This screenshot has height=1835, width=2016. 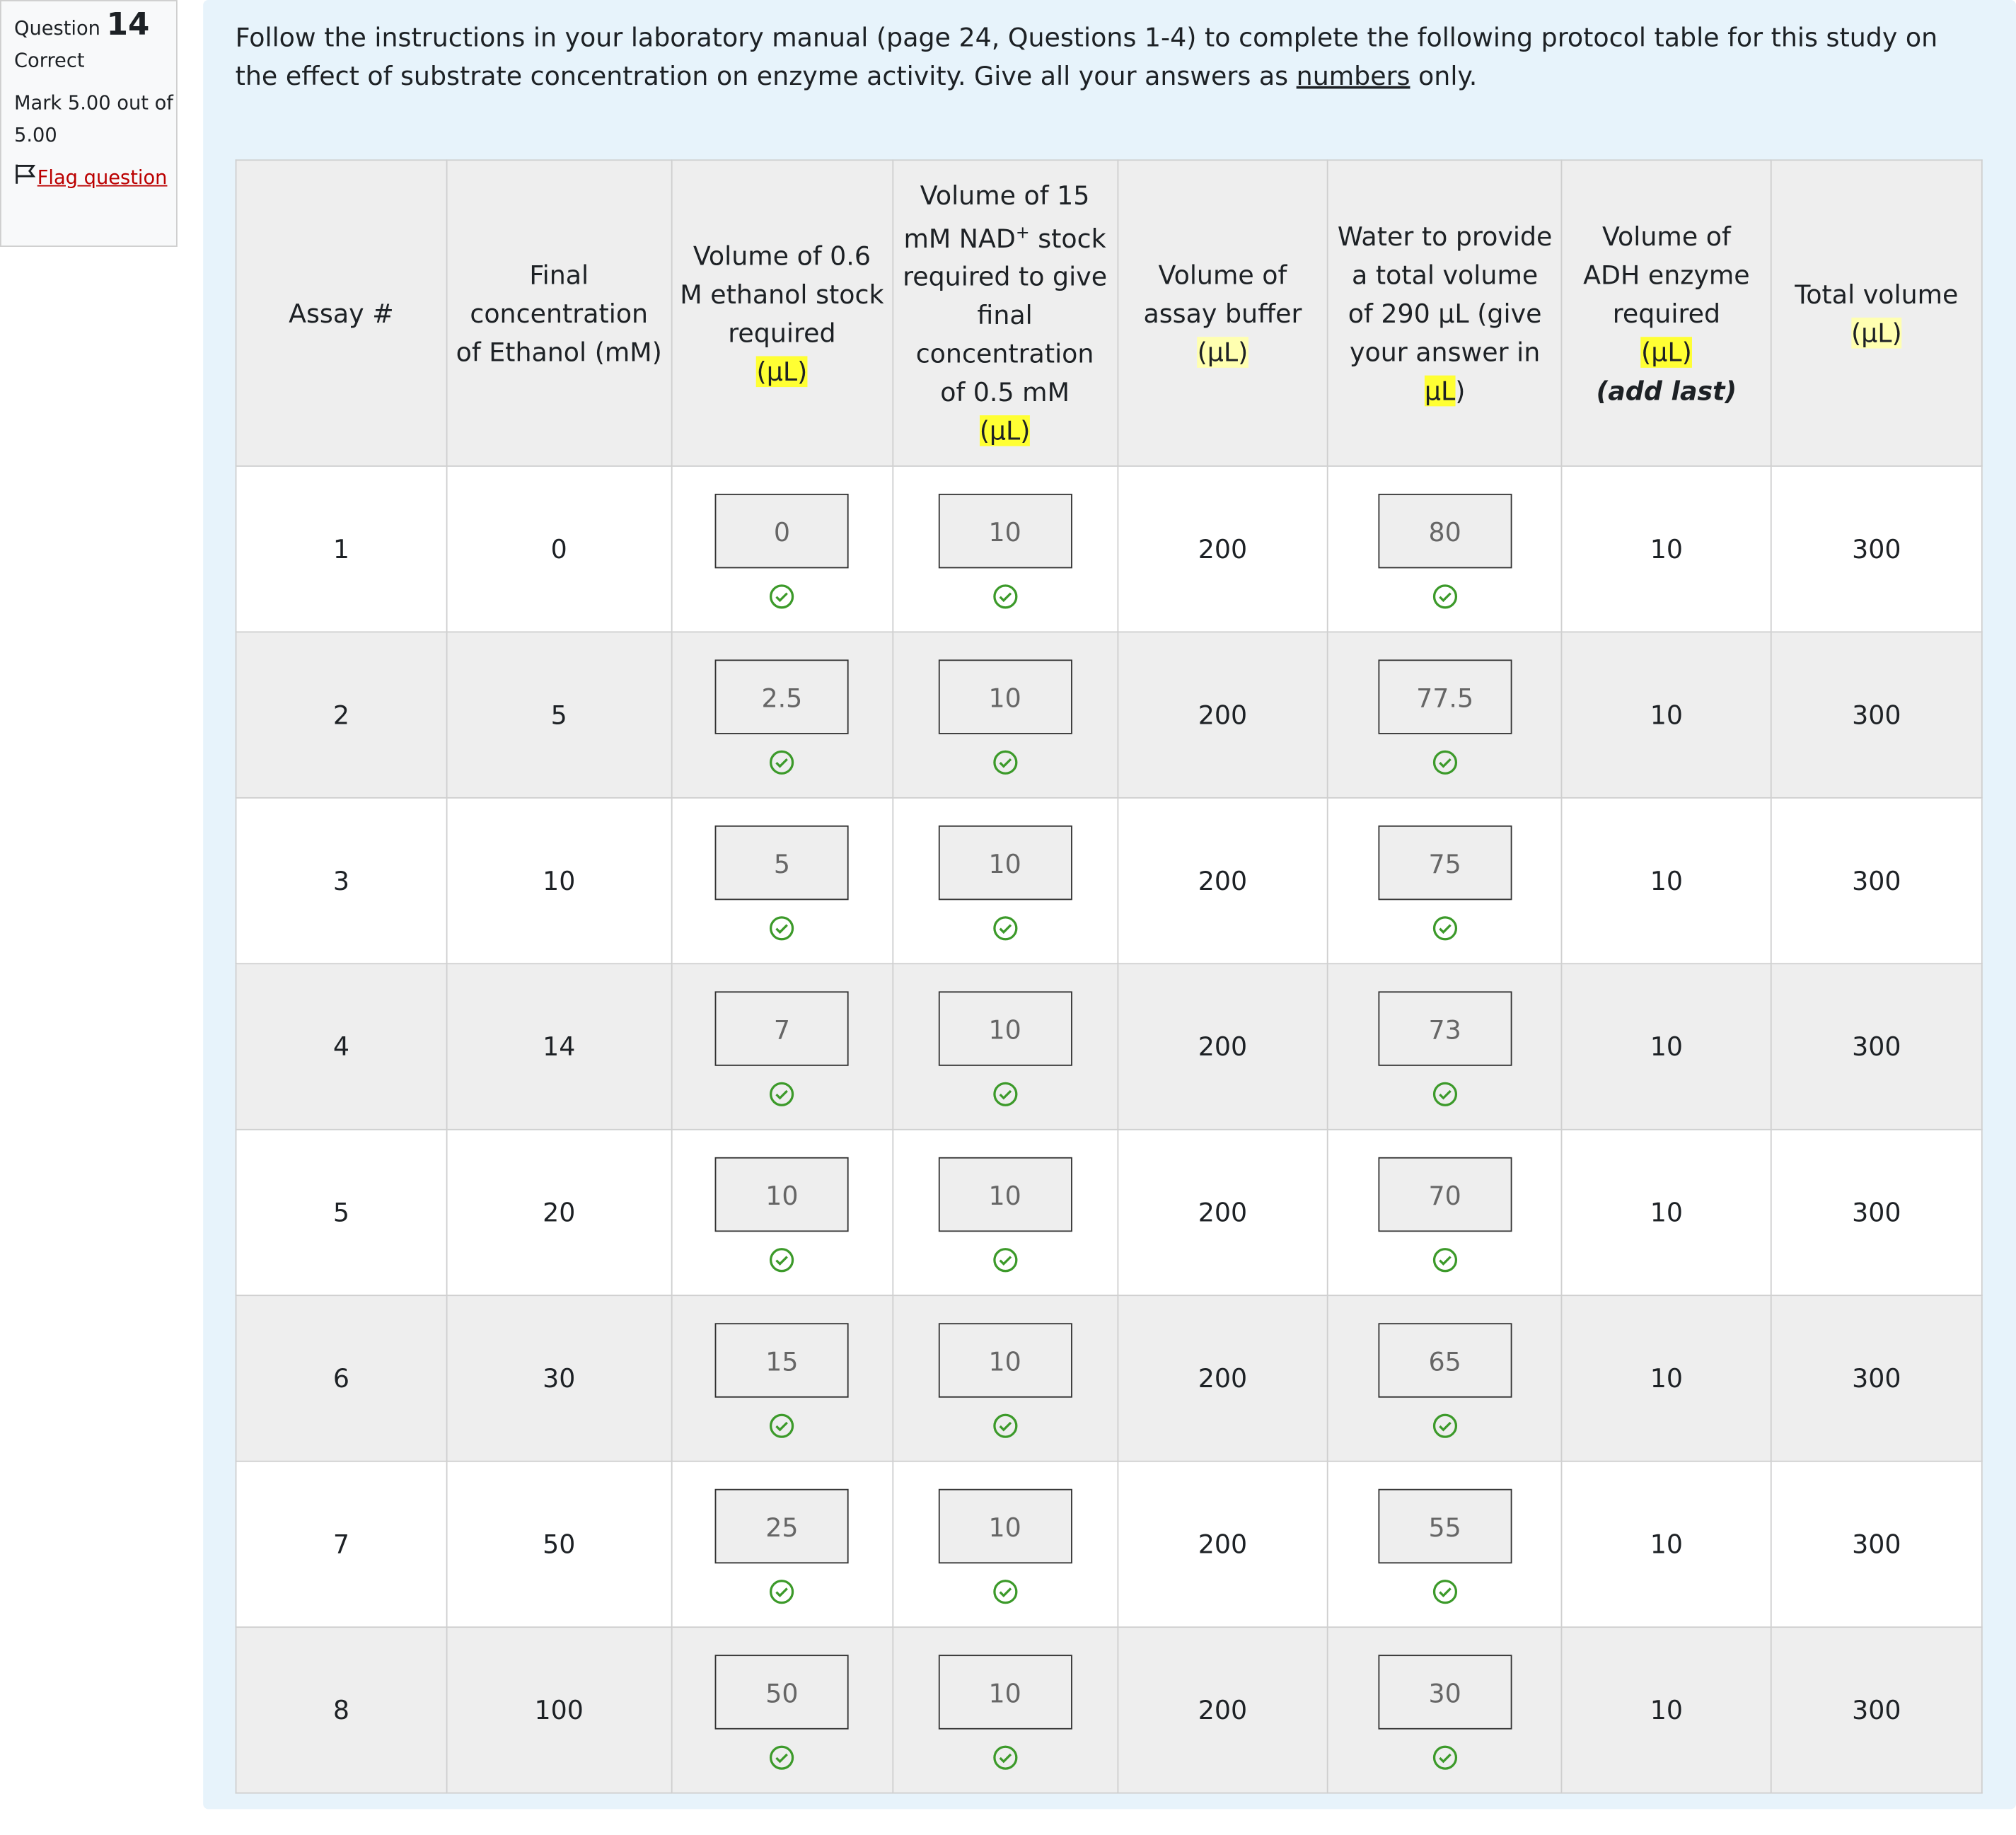 What do you see at coordinates (341, 715) in the screenshot?
I see `table-cell: 2` at bounding box center [341, 715].